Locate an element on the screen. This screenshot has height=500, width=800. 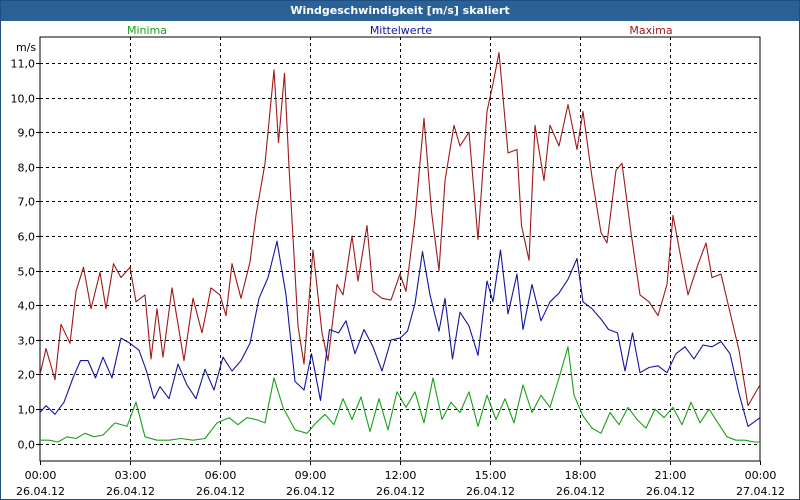
x-tick-time: 06:00 is located at coordinates (221, 475).